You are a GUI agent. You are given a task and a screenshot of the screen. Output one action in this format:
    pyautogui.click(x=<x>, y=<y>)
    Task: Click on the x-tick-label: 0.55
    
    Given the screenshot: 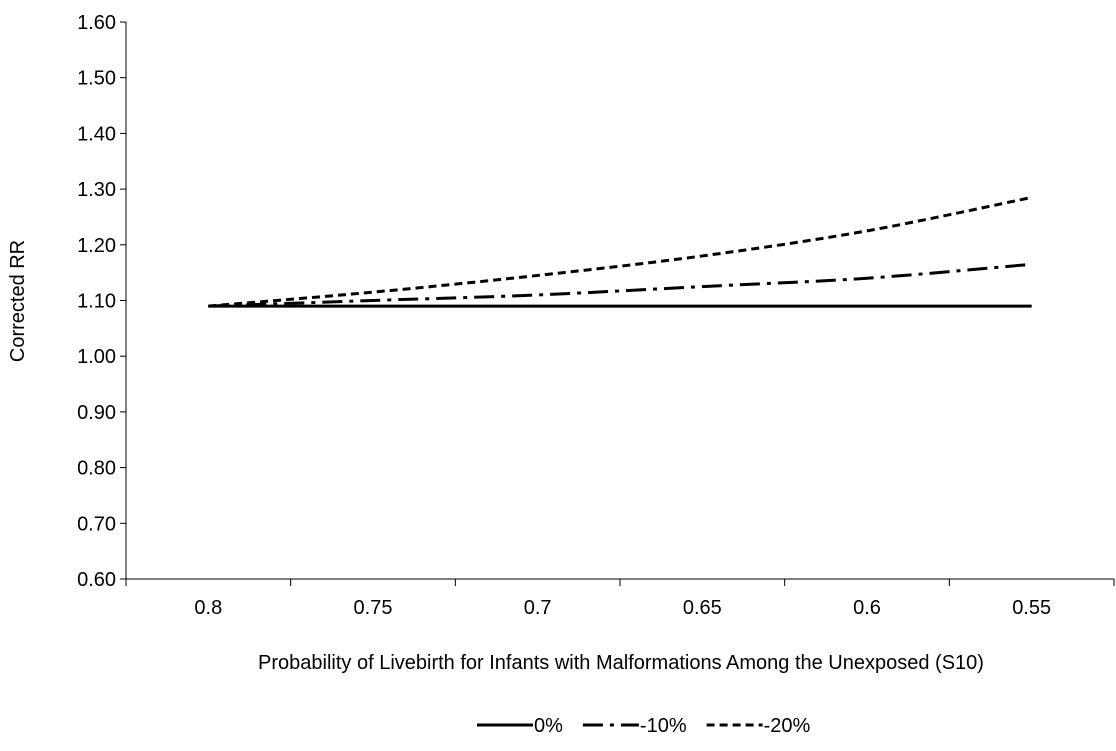 What is the action you would take?
    pyautogui.click(x=1031, y=608)
    